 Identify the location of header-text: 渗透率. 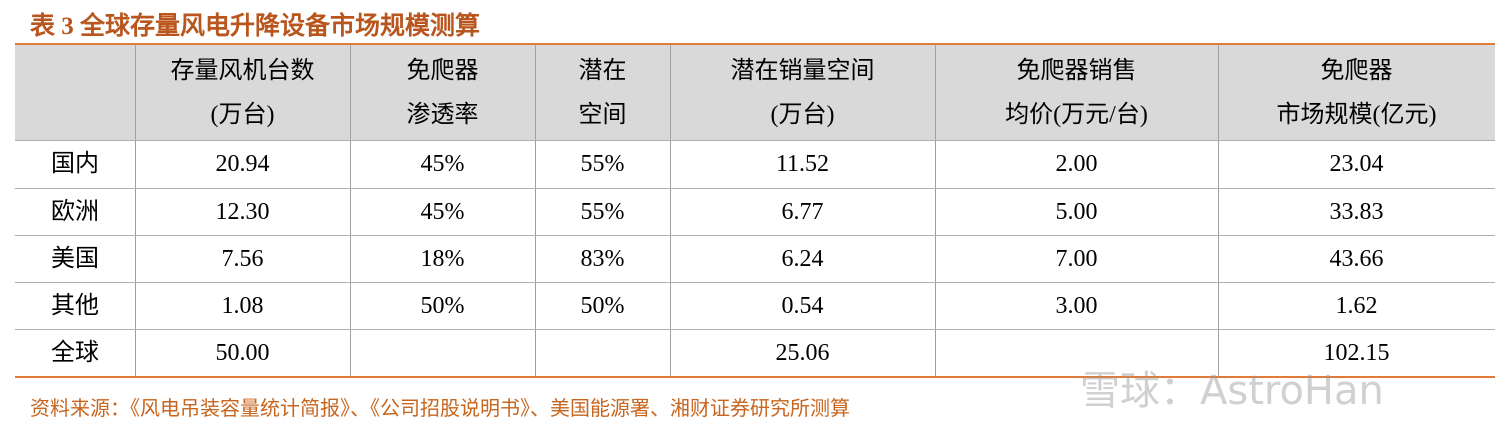
(442, 114).